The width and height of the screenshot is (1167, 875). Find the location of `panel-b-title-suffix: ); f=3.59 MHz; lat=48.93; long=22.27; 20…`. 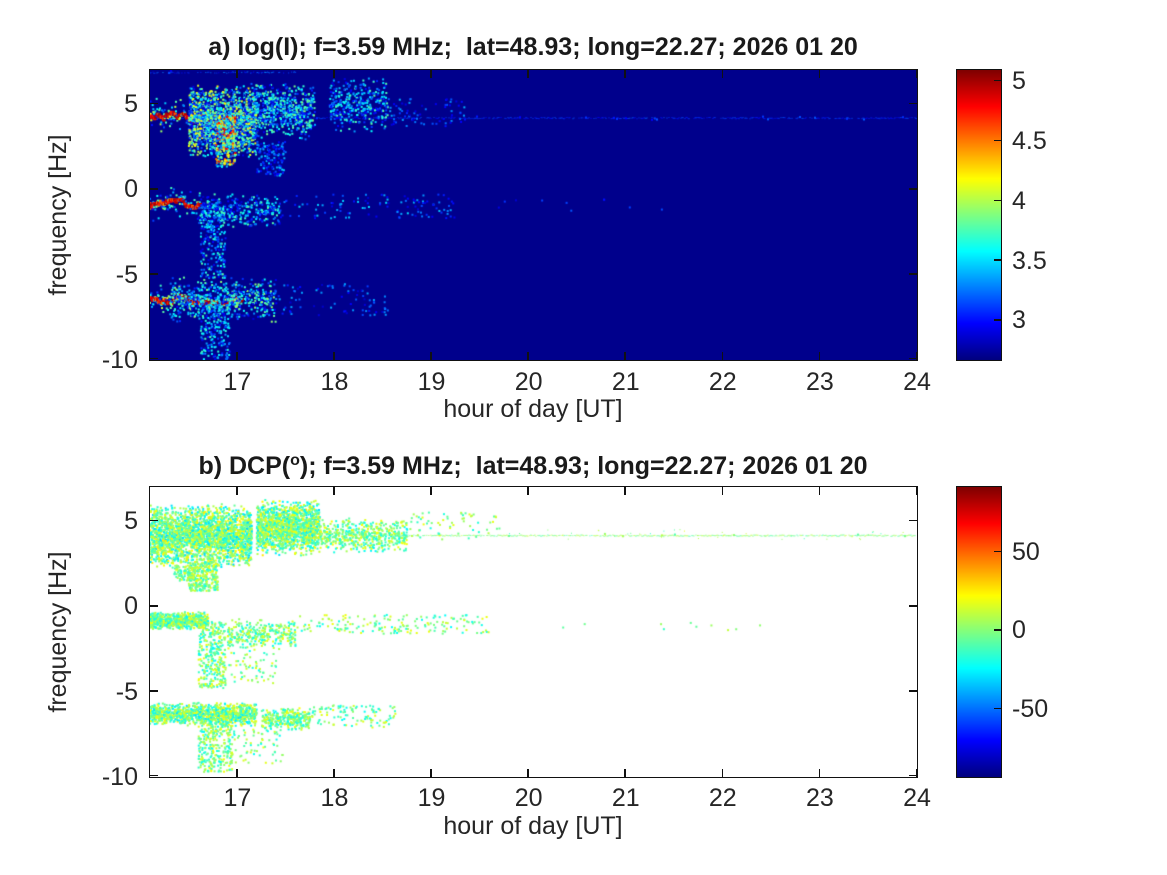

panel-b-title-suffix: ); f=3.59 MHz; lat=48.93; long=22.27; 20… is located at coordinates (583, 466).